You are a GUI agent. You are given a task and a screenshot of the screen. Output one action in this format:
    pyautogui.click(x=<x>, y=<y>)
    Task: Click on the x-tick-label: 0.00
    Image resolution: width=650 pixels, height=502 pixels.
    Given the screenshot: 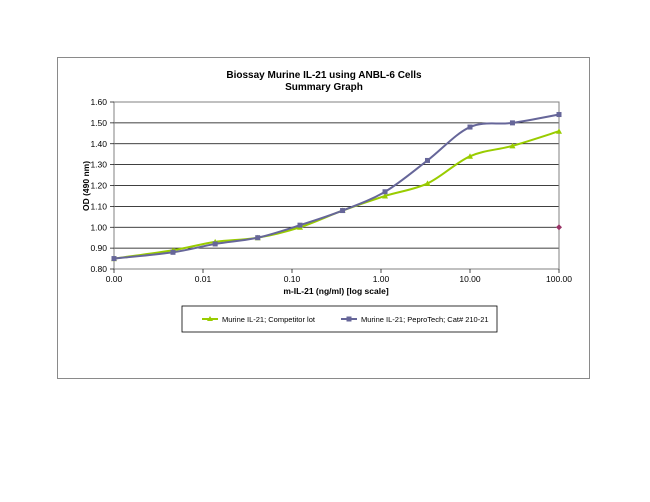 What is the action you would take?
    pyautogui.click(x=114, y=279)
    